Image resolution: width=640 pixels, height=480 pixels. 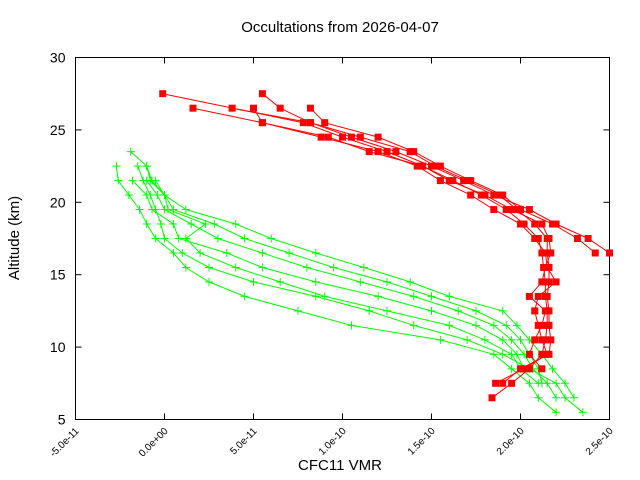 I want to click on x-tick-label: 2.5e-10, so click(x=600, y=442).